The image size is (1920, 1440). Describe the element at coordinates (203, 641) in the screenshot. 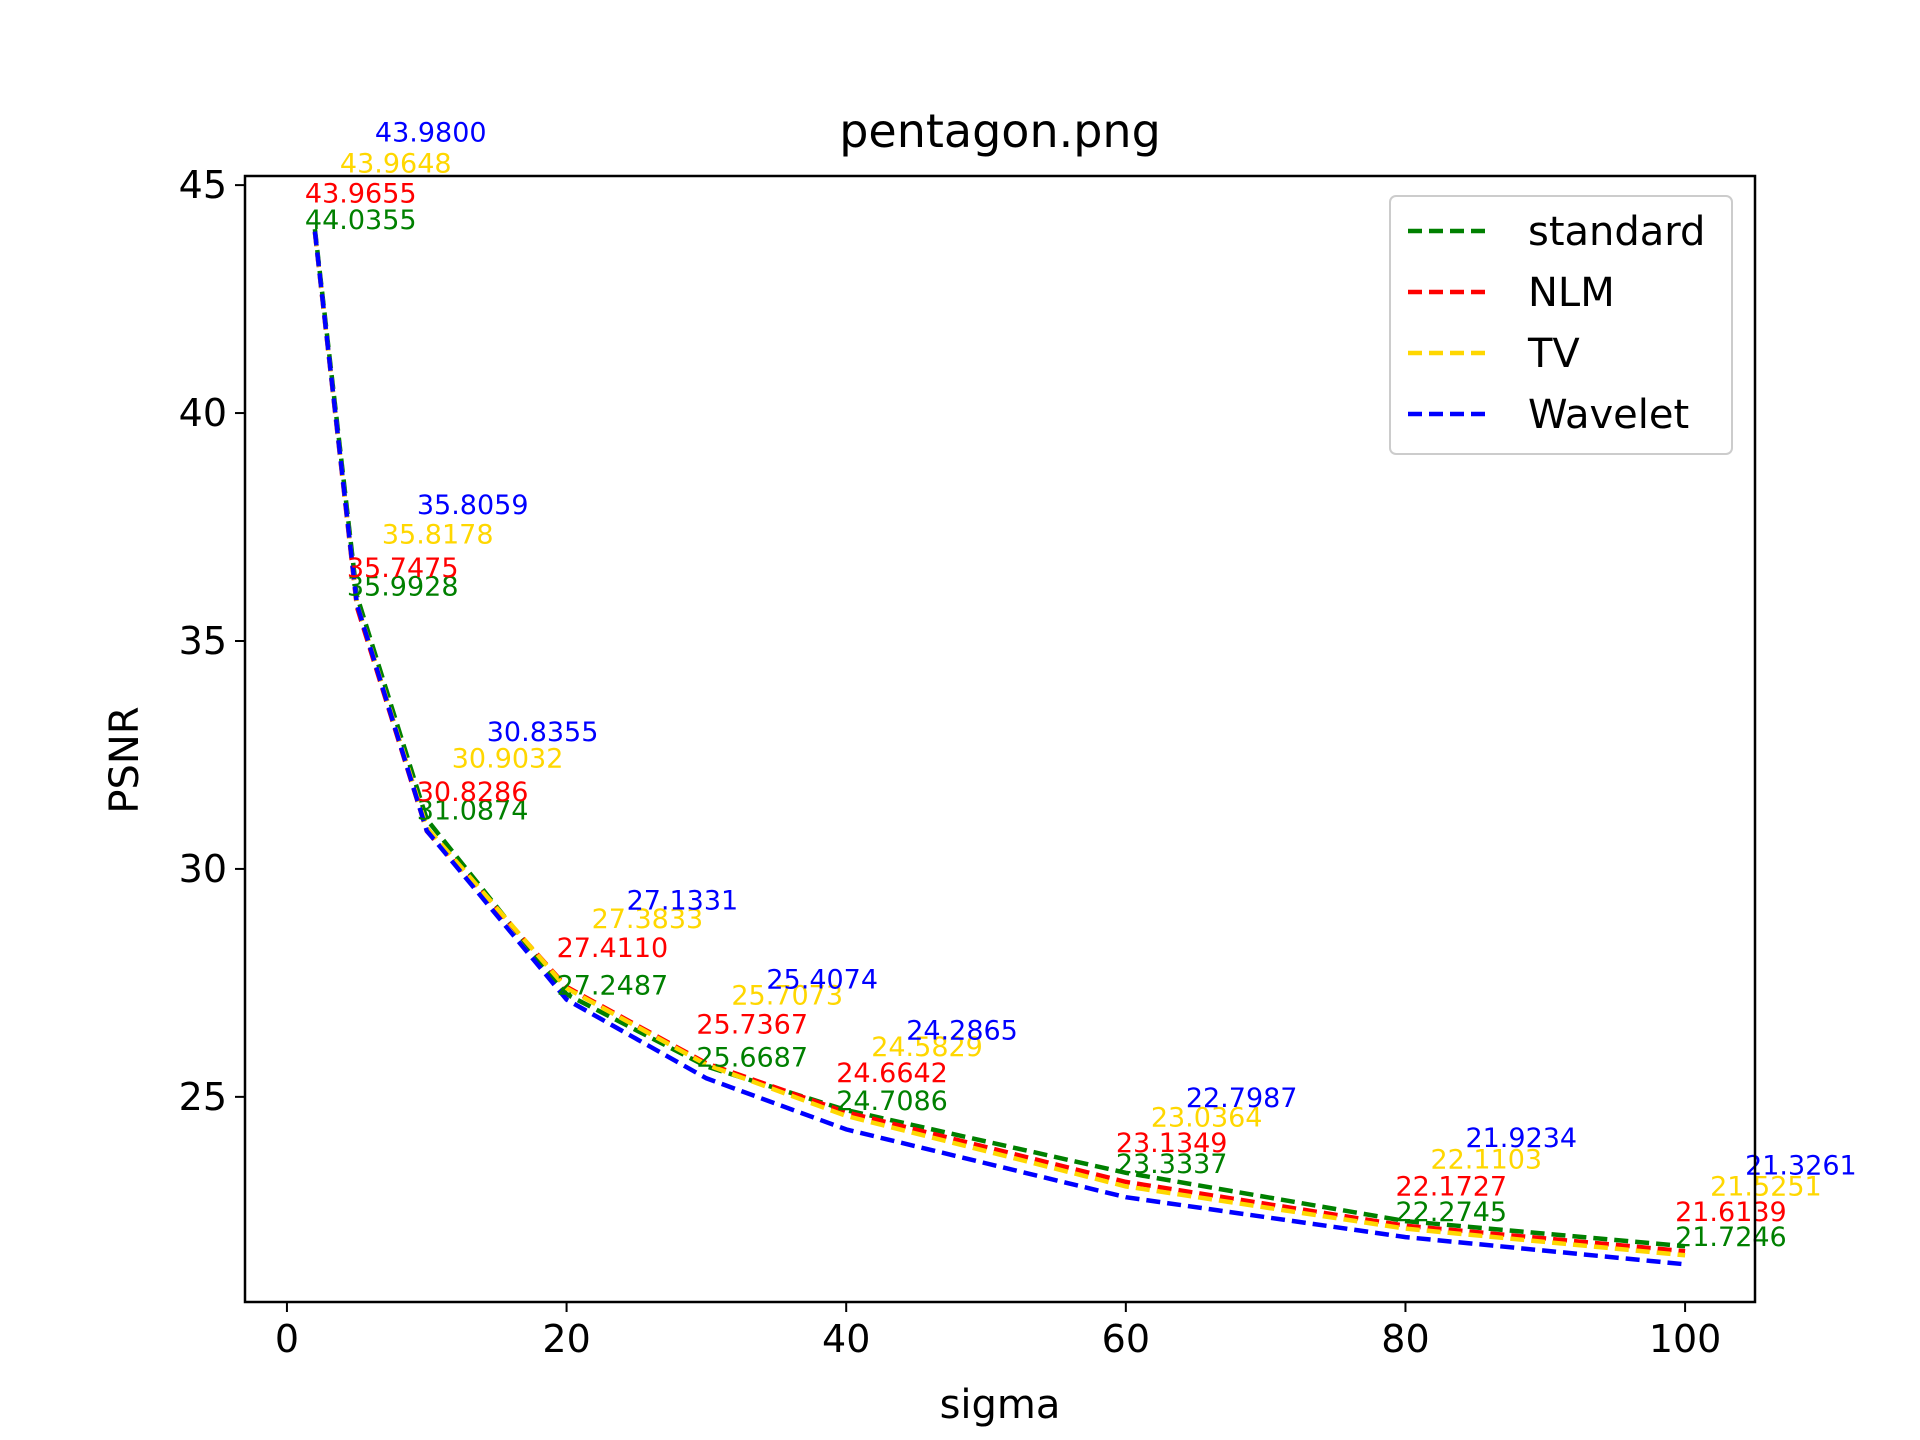

I see `y-tick-label: 35` at that location.